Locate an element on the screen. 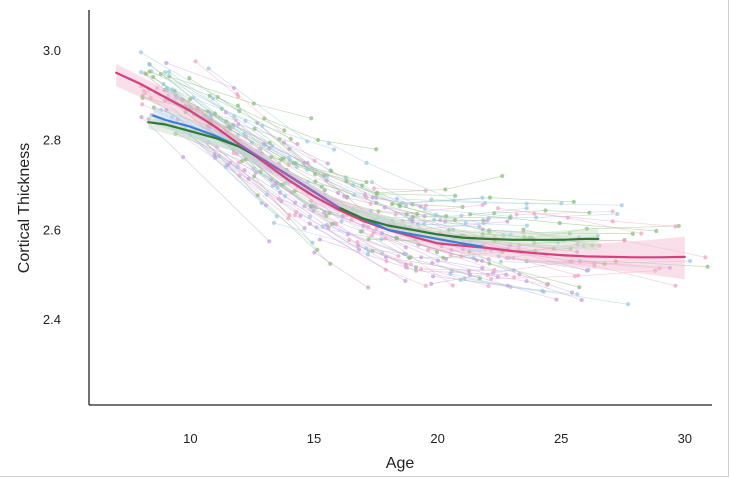 The image size is (730, 478). x-tick-labels: 10 15 20 25 30 is located at coordinates (437, 438).